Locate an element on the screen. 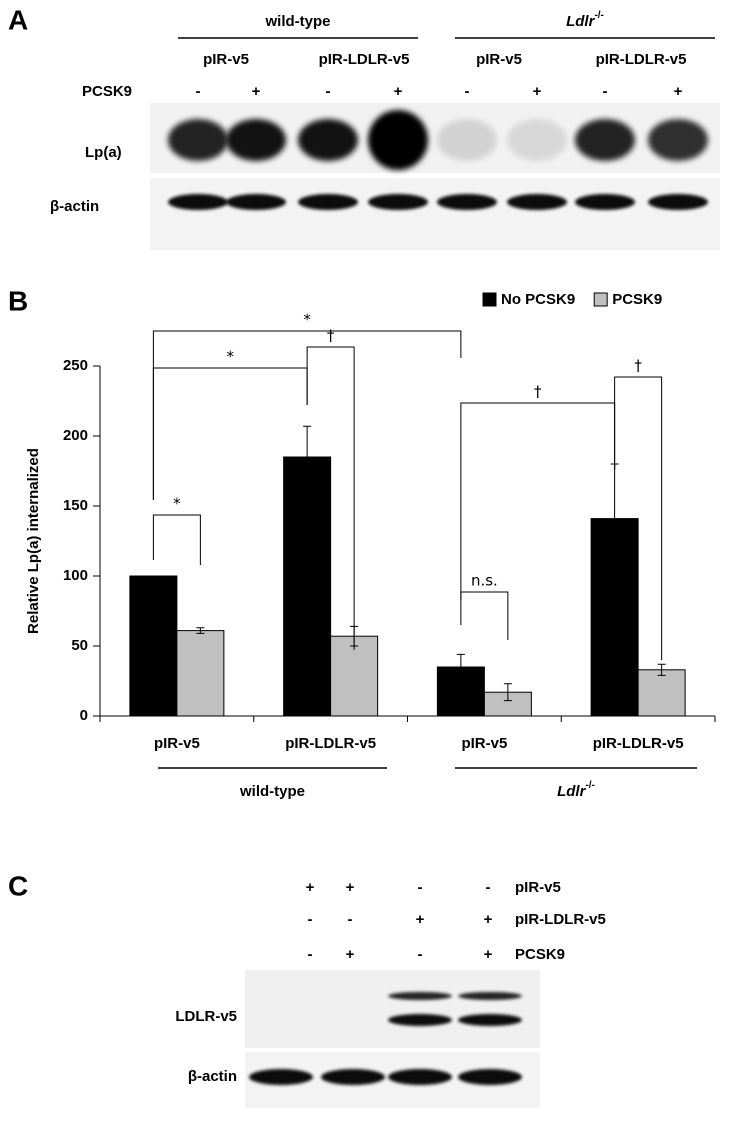 The image size is (737, 1126). y-tick-label: 200 is located at coordinates (75, 435).